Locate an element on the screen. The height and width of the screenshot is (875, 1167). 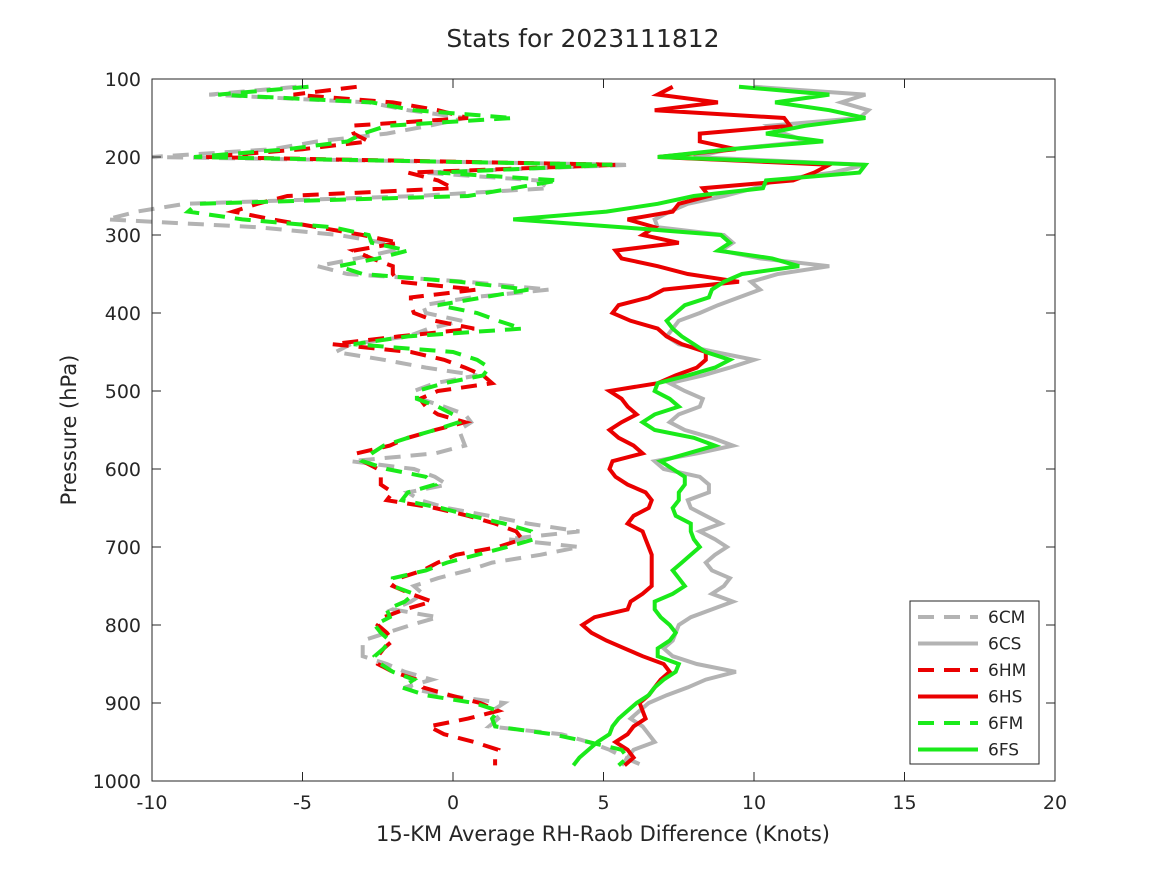
y-tick-label: 600 is located at coordinates (123, 470).